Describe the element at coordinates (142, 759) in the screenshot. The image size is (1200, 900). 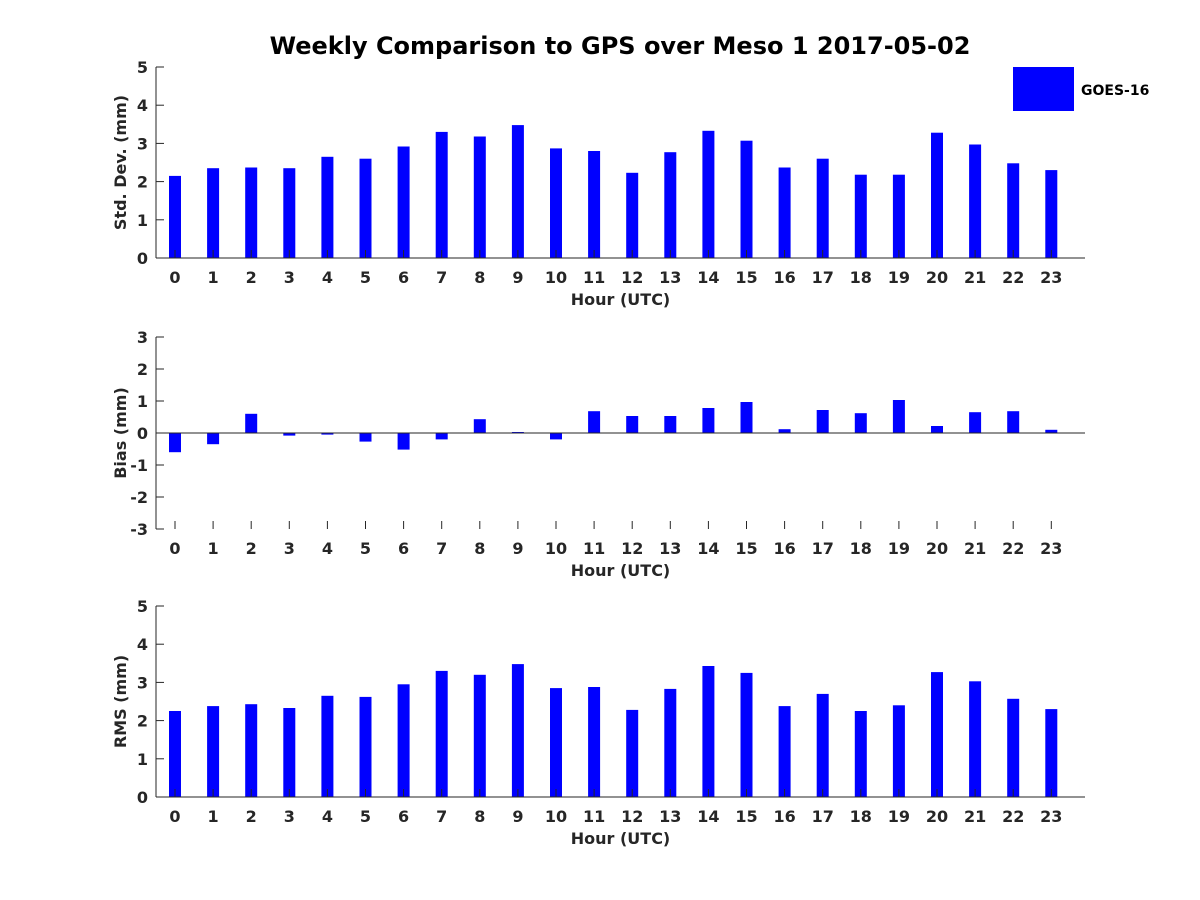
I see `y-tick-label-rms-1: 1` at that location.